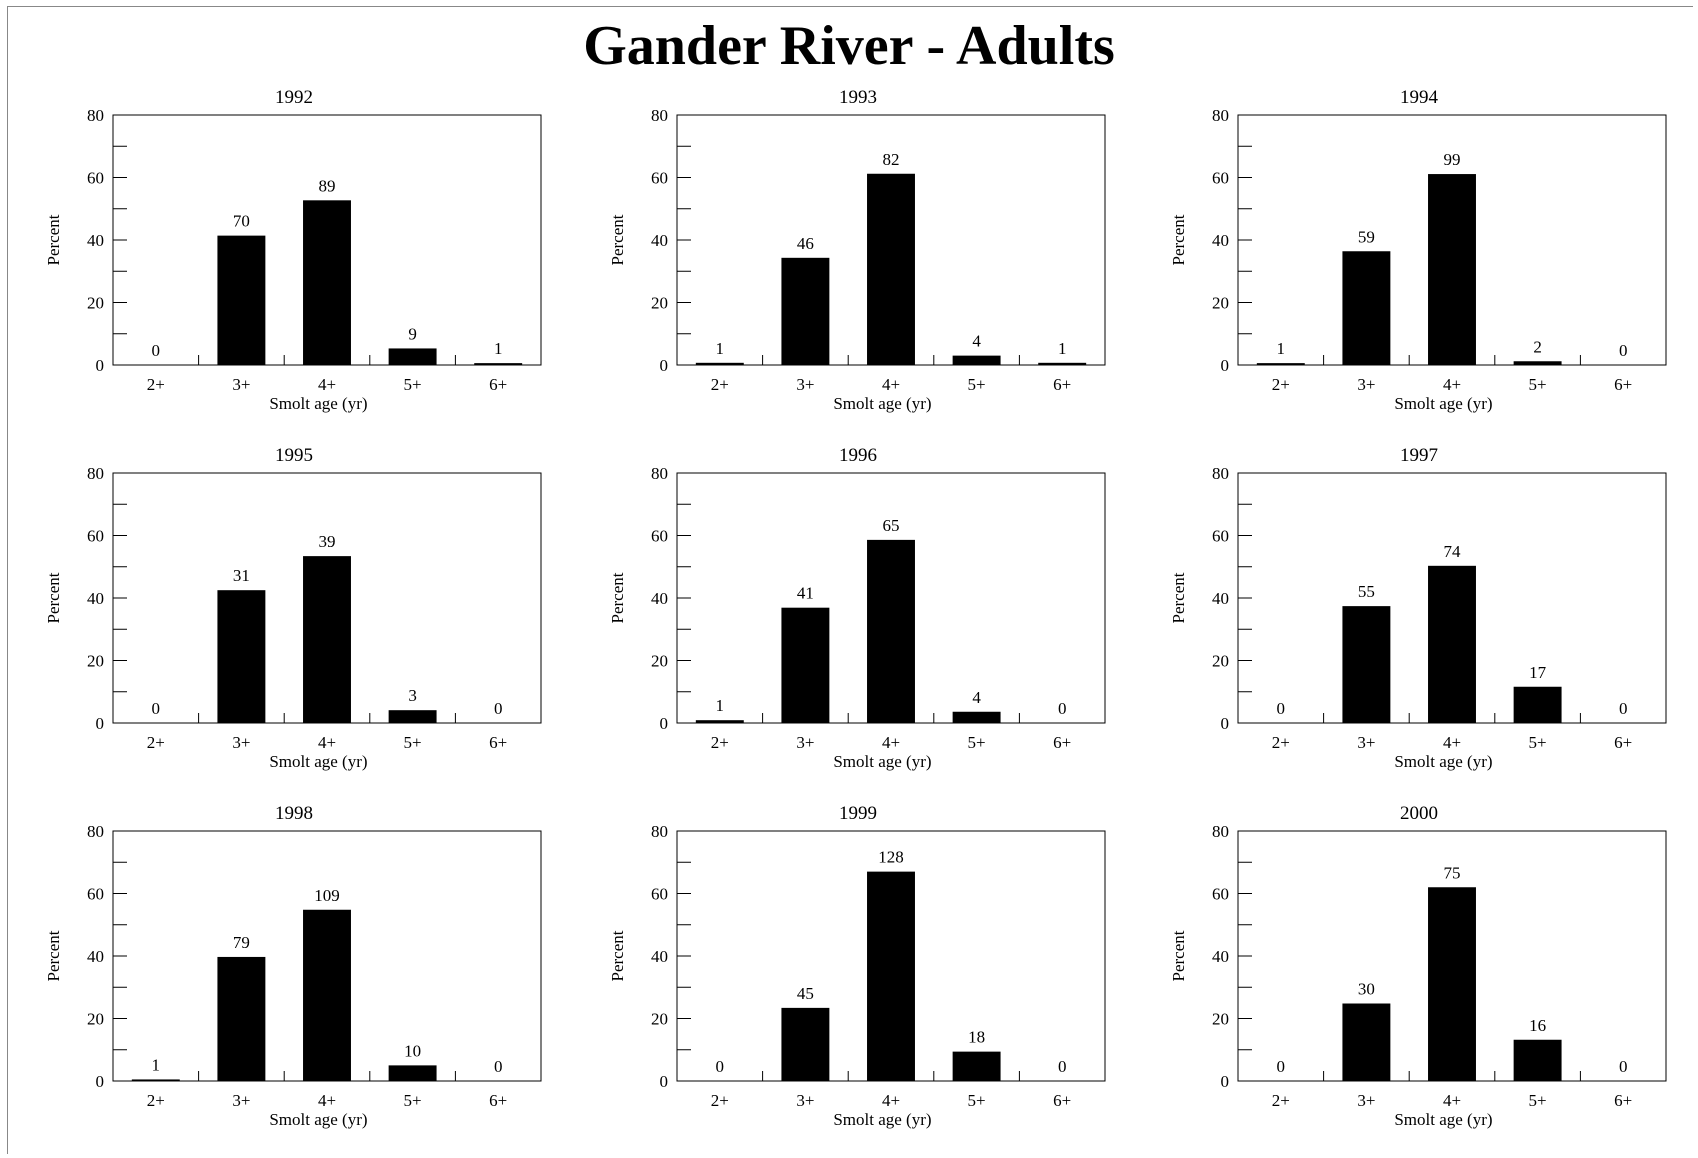  What do you see at coordinates (976, 341) in the screenshot?
I see `bar-count-label: 4` at bounding box center [976, 341].